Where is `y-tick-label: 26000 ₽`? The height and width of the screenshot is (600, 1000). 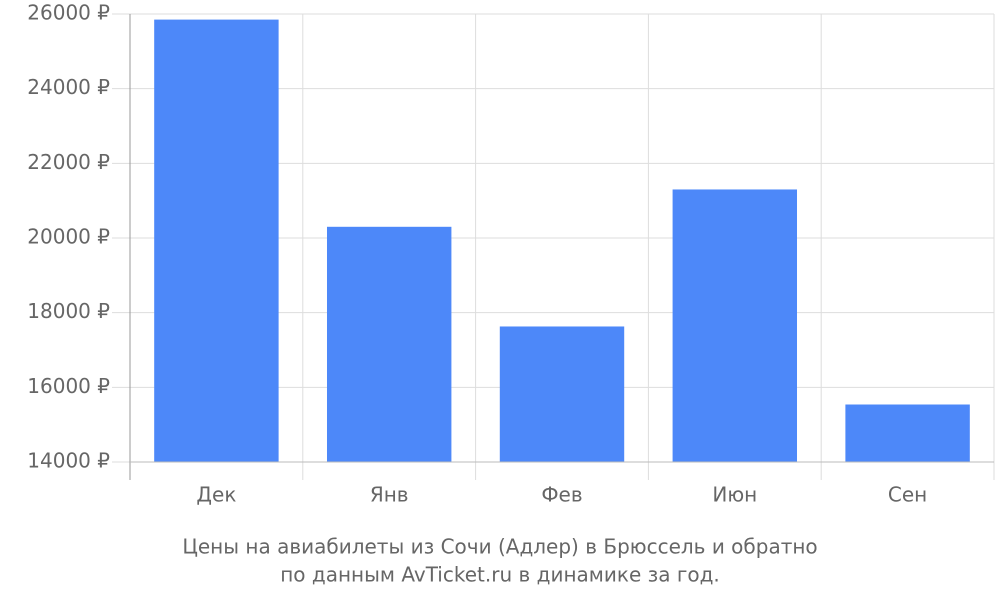
y-tick-label: 26000 ₽ is located at coordinates (68, 13).